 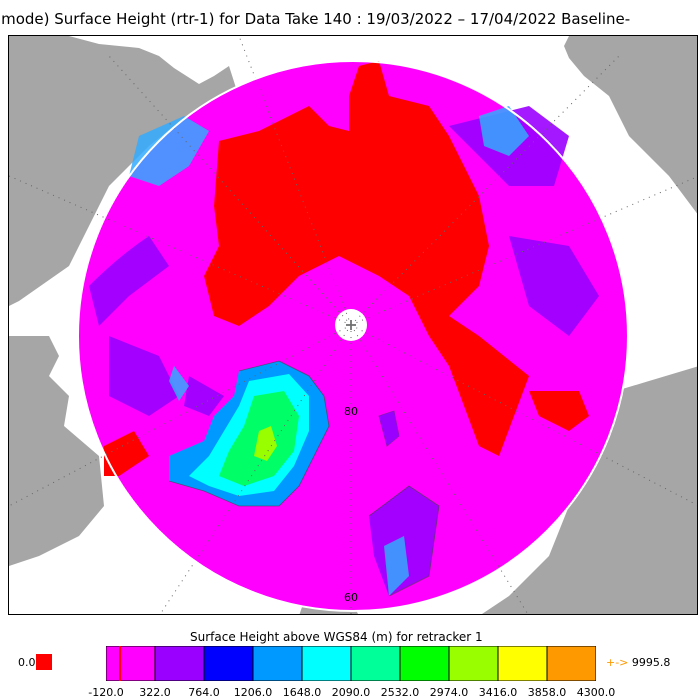 What do you see at coordinates (204, 692) in the screenshot?
I see `colorbar-tick-label: 764.0` at bounding box center [204, 692].